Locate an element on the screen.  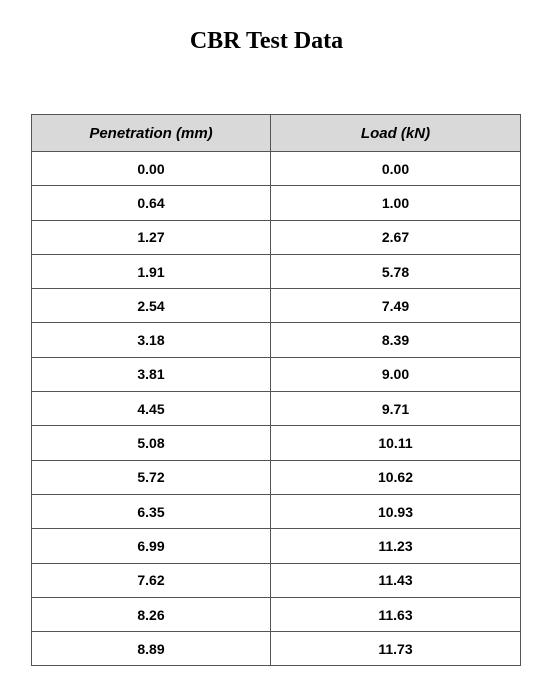
table-row: 7.62 11.43 is located at coordinates (276, 580).